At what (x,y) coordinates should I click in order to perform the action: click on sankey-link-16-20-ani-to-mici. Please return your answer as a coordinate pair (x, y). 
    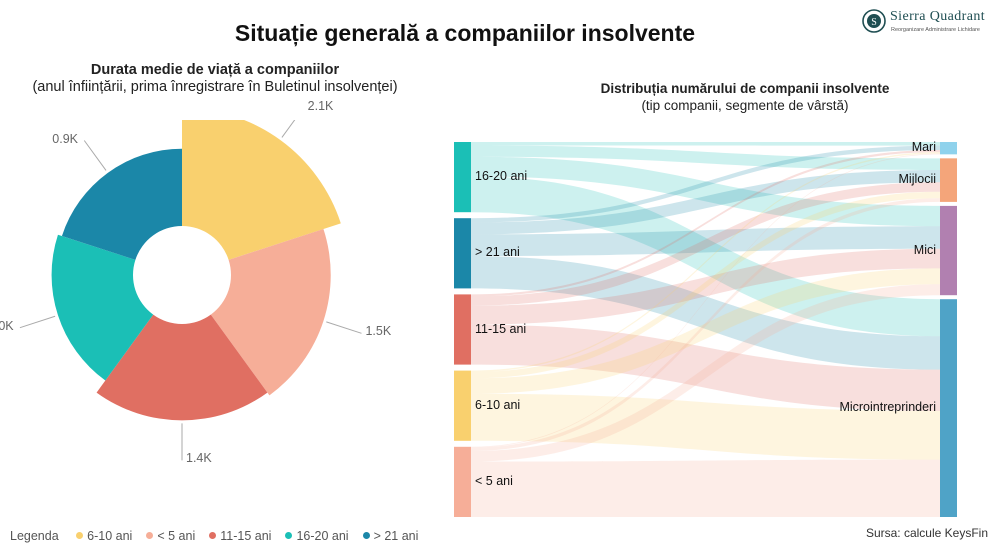
    Looking at the image, I should click on (705, 191).